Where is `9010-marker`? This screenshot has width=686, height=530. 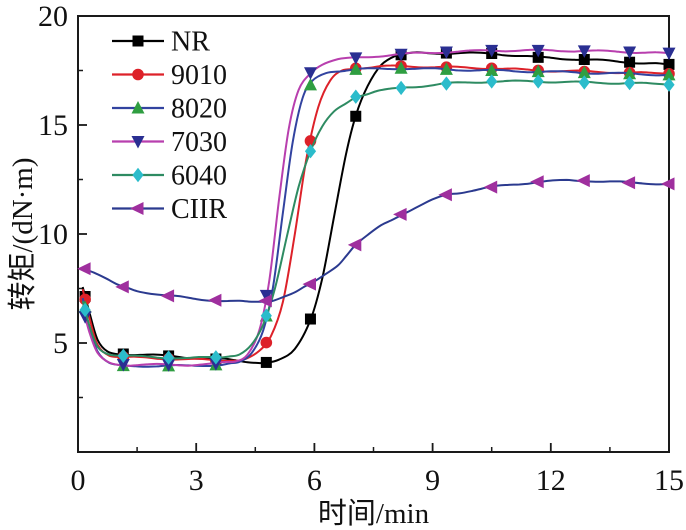
9010-marker is located at coordinates (266, 342).